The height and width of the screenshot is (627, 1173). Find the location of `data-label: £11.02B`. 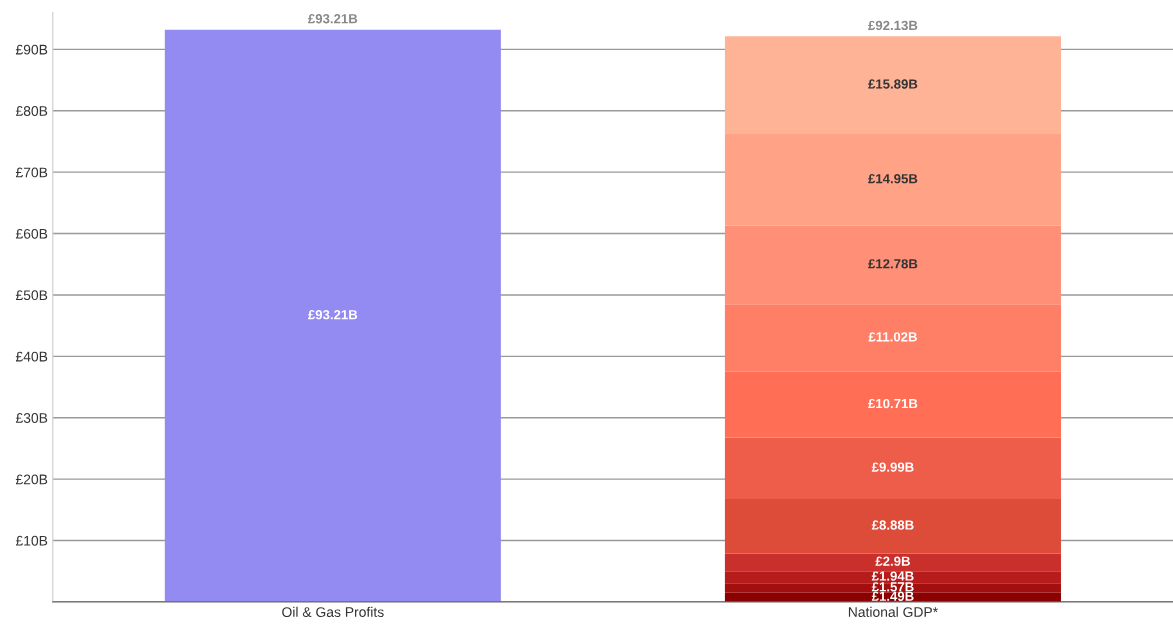

data-label: £11.02B is located at coordinates (892, 337).